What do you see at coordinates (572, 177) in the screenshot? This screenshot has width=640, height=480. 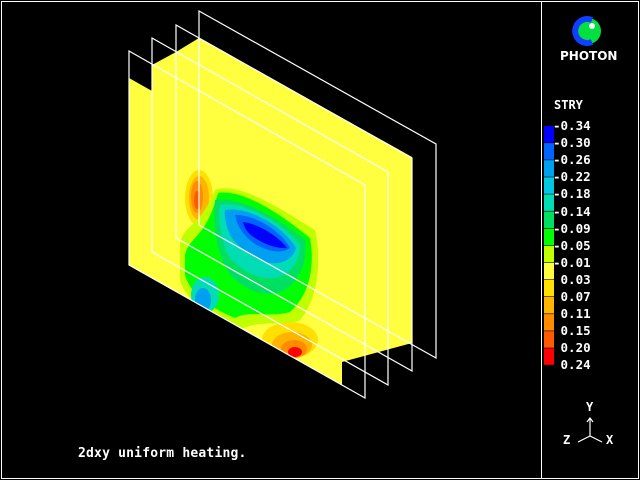 I see `legend-level-label: -0.22` at bounding box center [572, 177].